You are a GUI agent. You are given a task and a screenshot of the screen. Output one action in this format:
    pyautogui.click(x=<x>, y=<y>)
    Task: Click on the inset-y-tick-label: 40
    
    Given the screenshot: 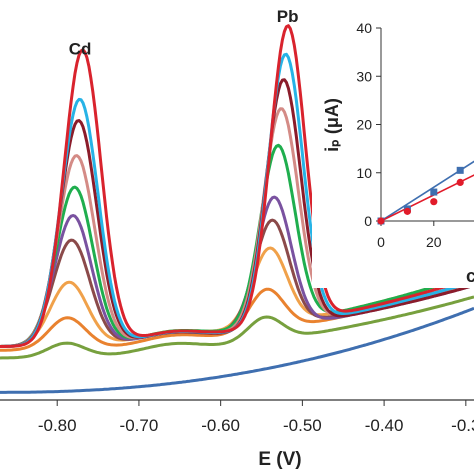 What is the action you would take?
    pyautogui.click(x=364, y=28)
    